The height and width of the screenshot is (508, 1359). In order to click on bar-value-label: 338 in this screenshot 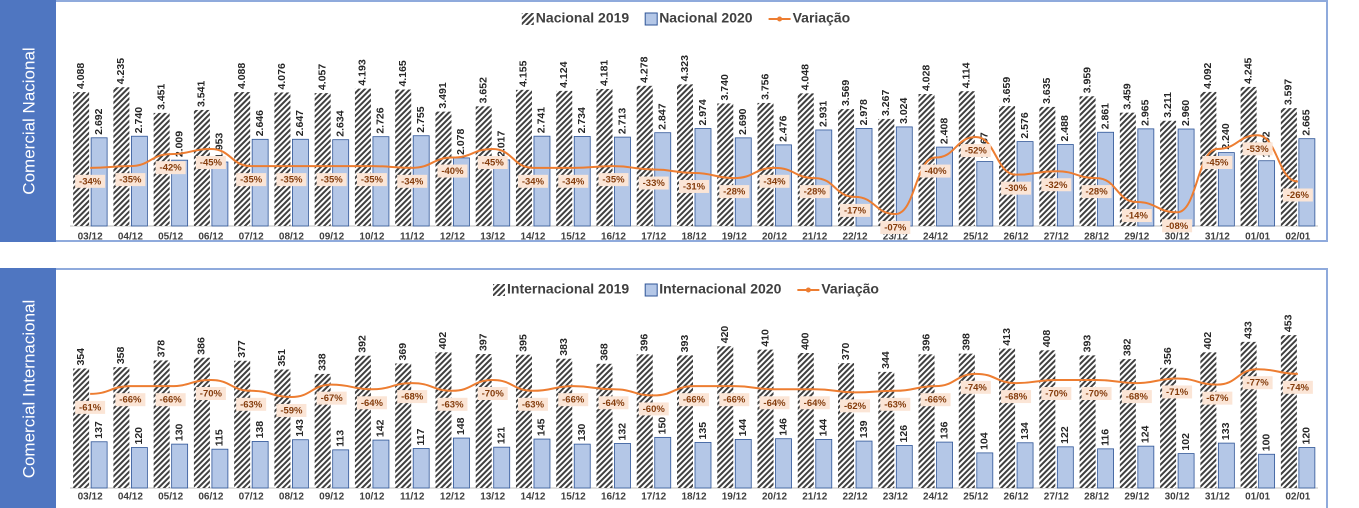, I will do `click(322, 362)`.